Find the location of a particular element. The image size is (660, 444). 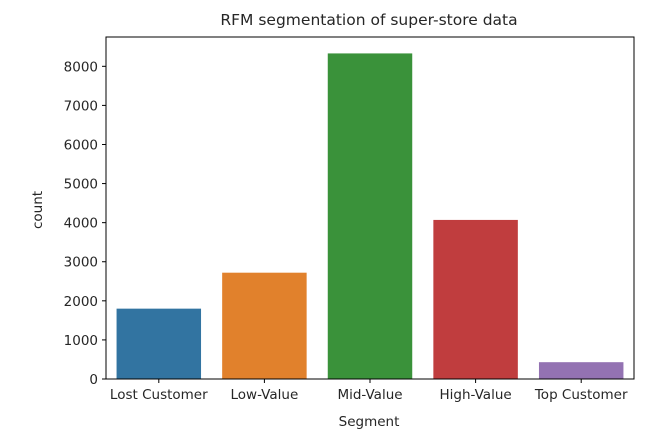

bar-high-value is located at coordinates (475, 299).